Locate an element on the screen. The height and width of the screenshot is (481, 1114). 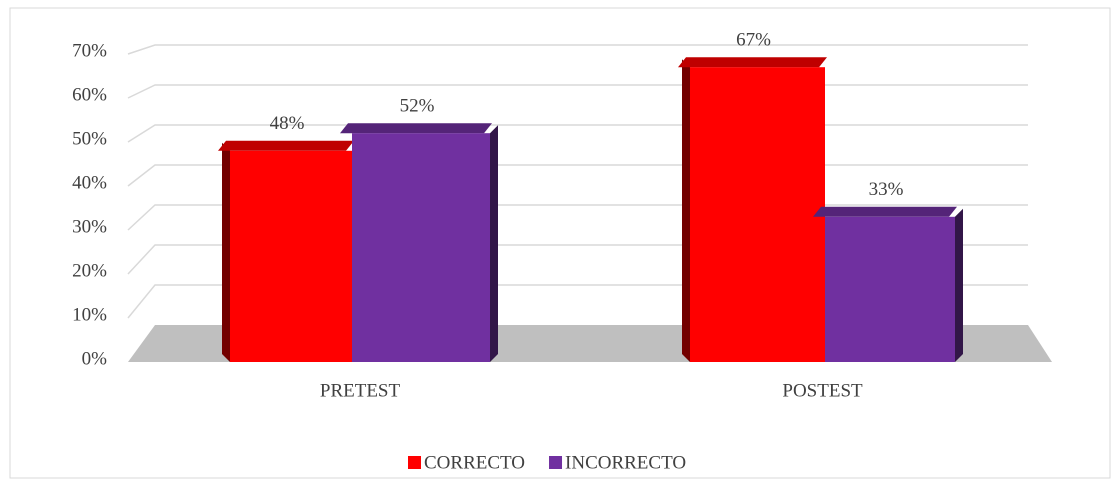
value-label: 52% is located at coordinates (417, 106).